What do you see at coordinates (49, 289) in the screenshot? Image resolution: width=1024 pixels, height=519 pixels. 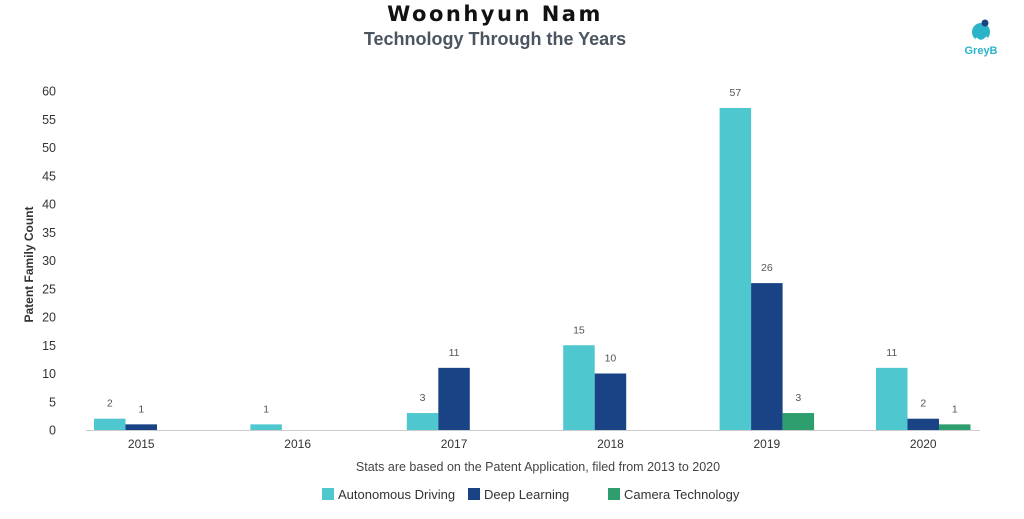 I see `y-tick-label: 25` at bounding box center [49, 289].